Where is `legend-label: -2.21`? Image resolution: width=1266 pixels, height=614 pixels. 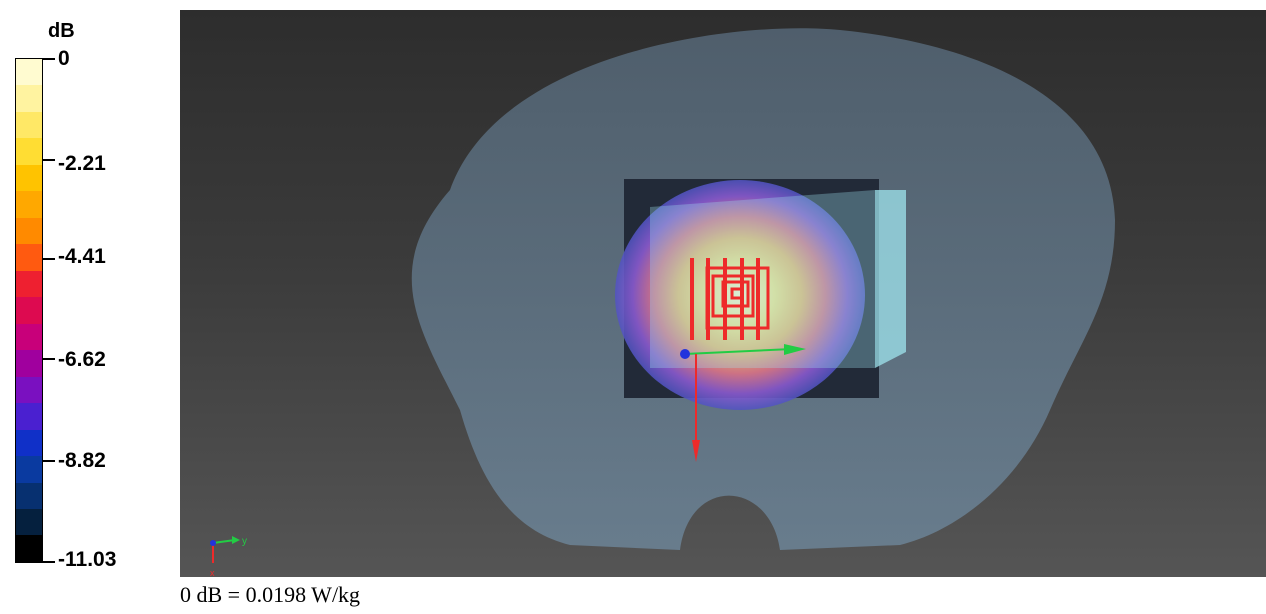 legend-label: -2.21 is located at coordinates (82, 163).